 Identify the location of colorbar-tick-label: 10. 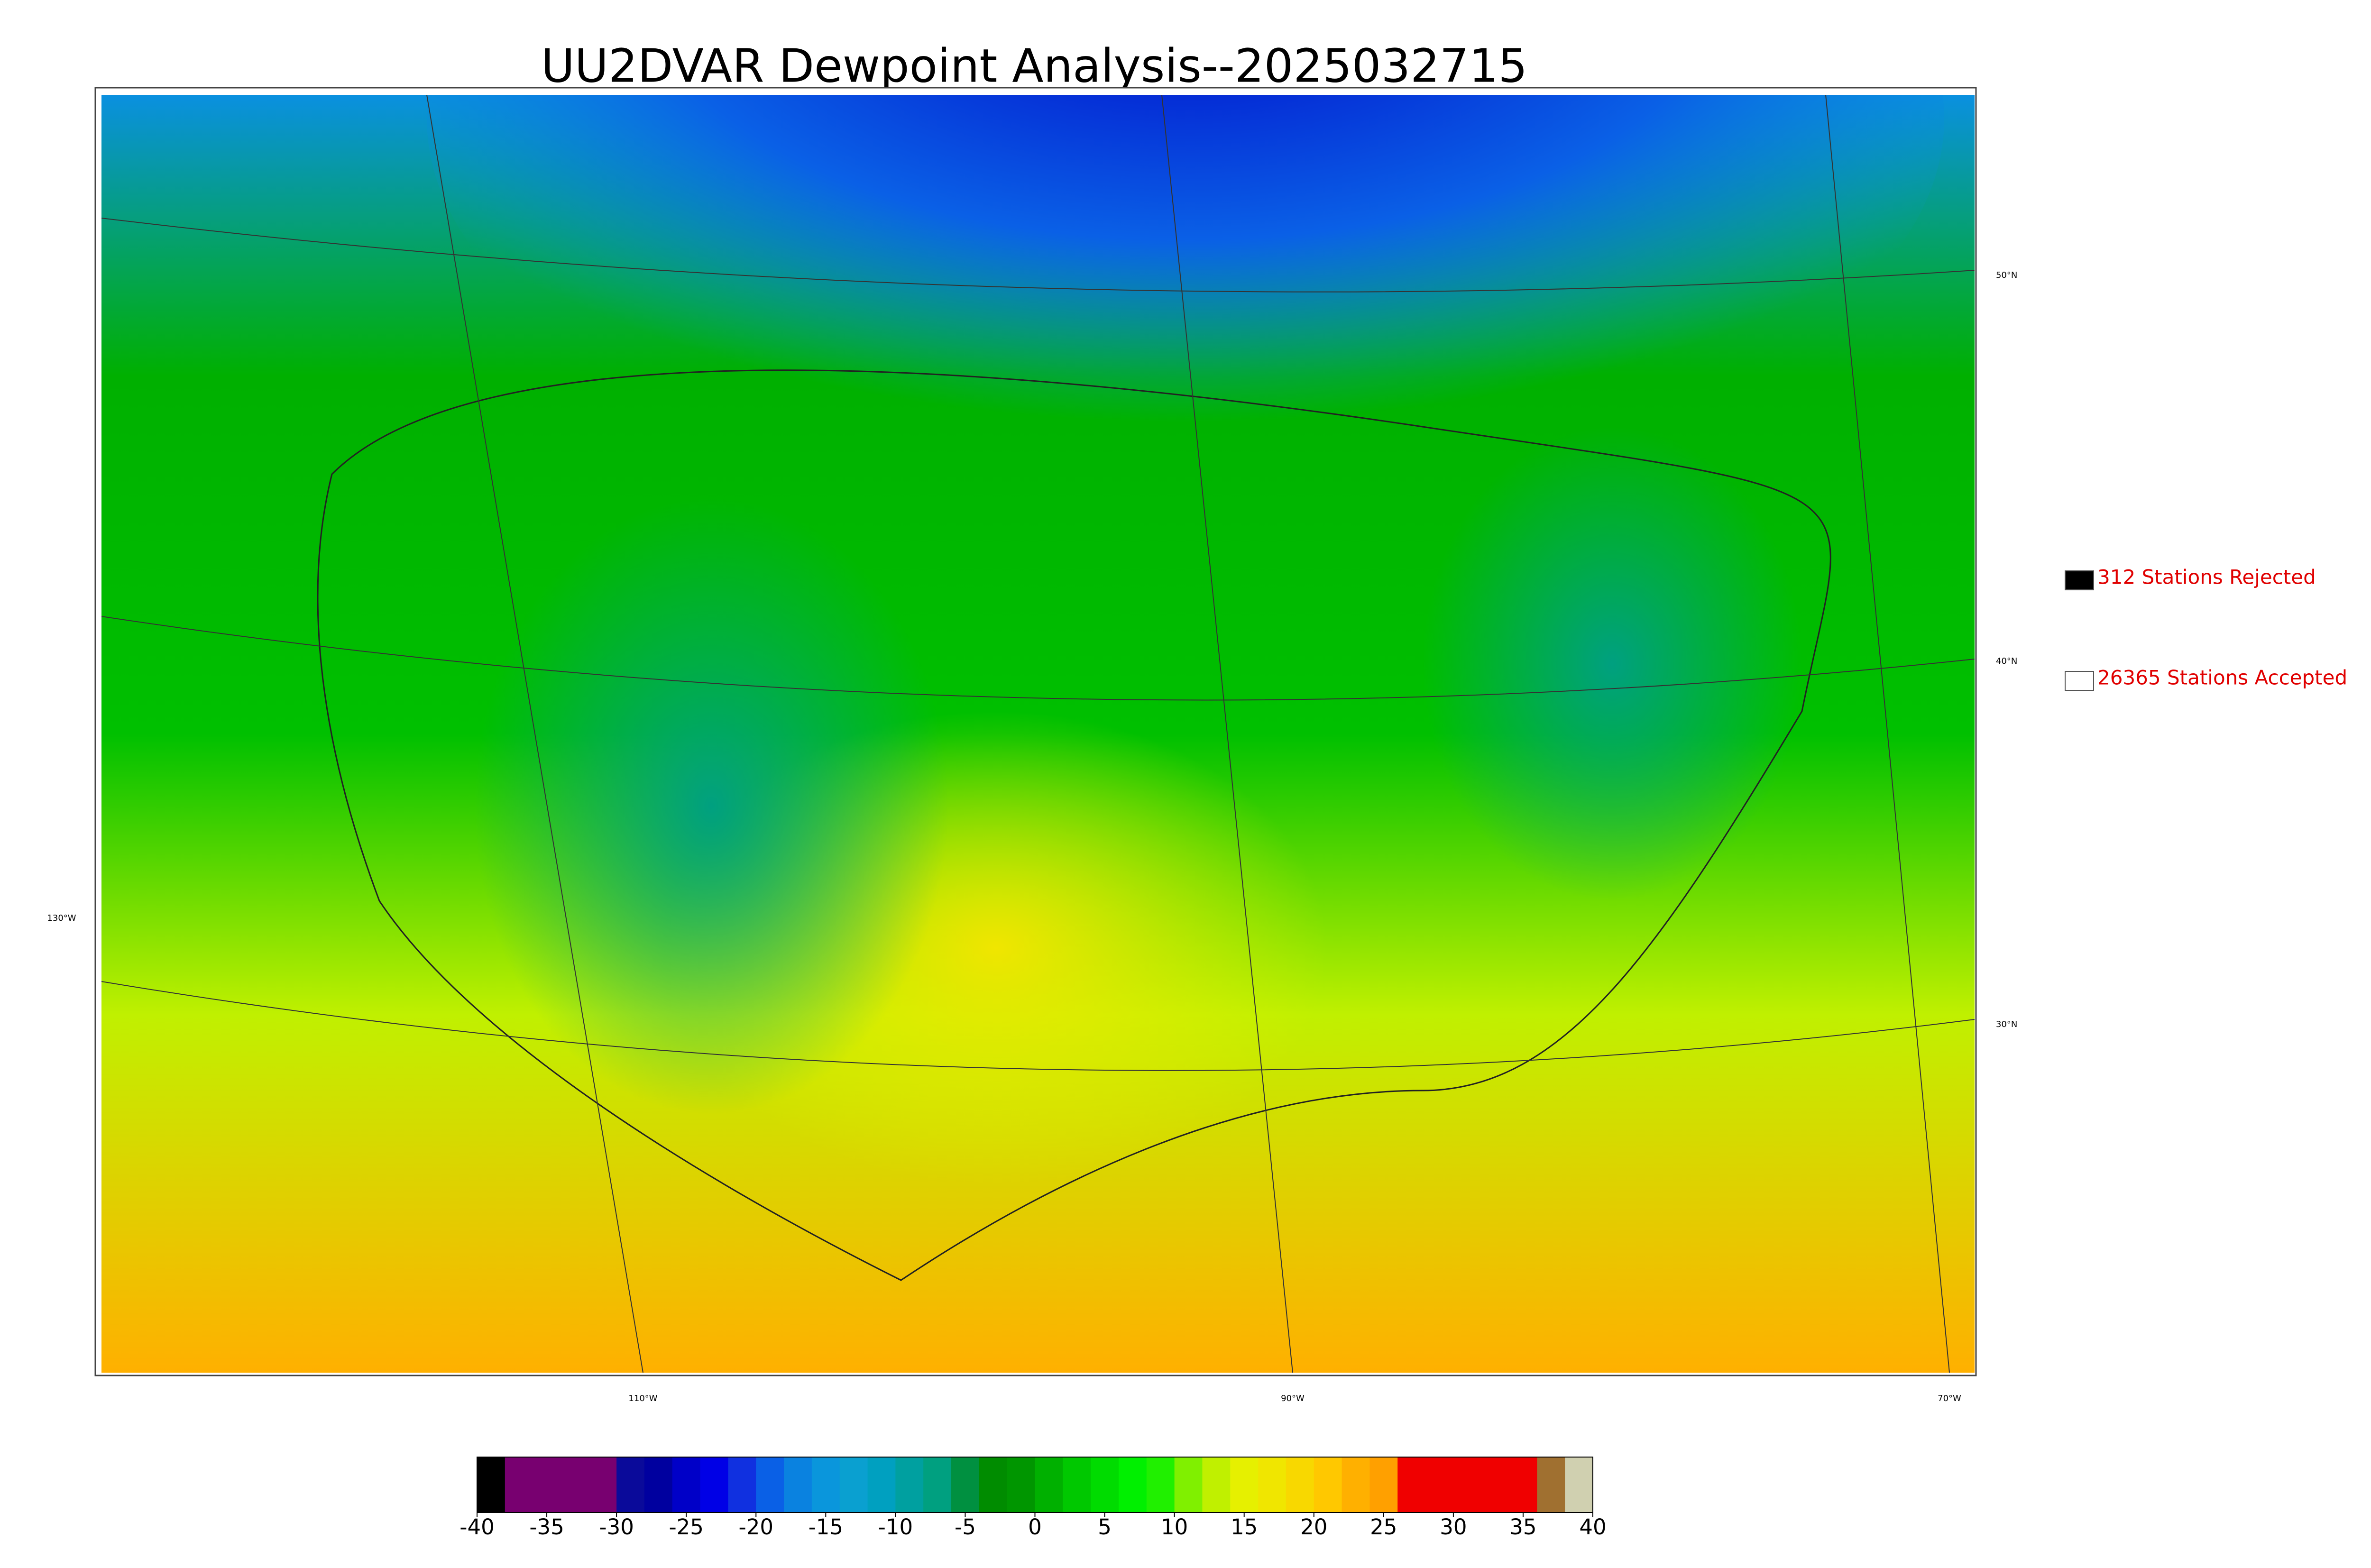
(1174, 1527).